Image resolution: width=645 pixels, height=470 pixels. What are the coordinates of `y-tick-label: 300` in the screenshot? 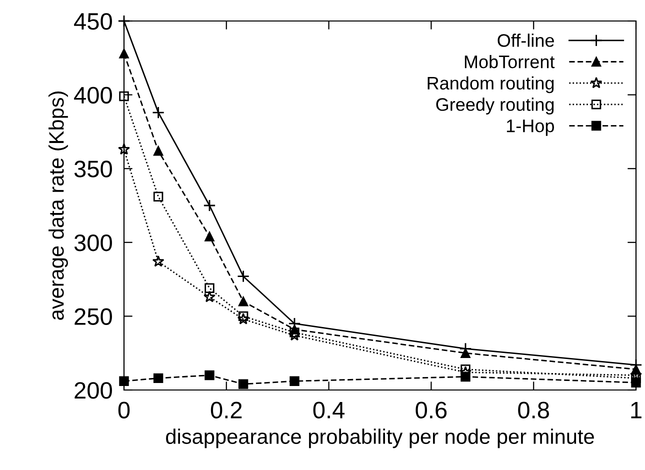 It's located at (93, 243).